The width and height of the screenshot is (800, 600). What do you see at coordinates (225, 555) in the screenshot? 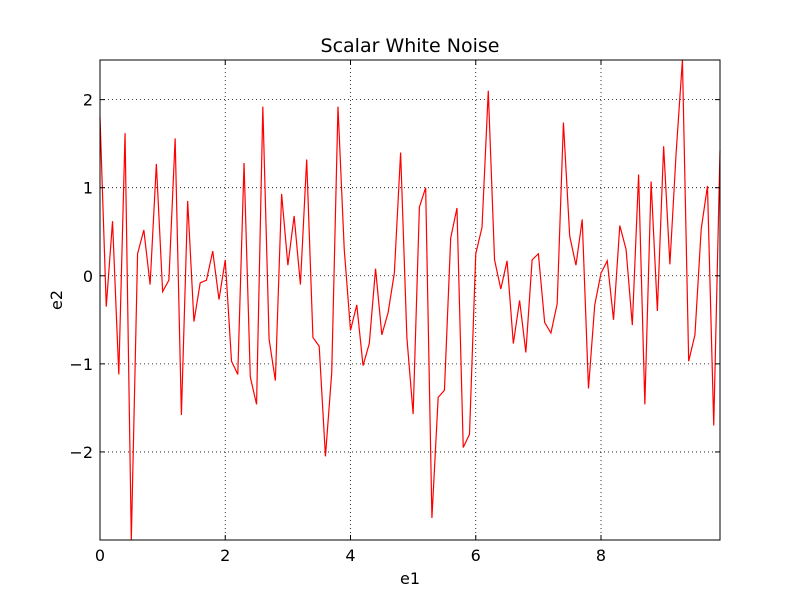
I see `x-tick-label: 2` at bounding box center [225, 555].